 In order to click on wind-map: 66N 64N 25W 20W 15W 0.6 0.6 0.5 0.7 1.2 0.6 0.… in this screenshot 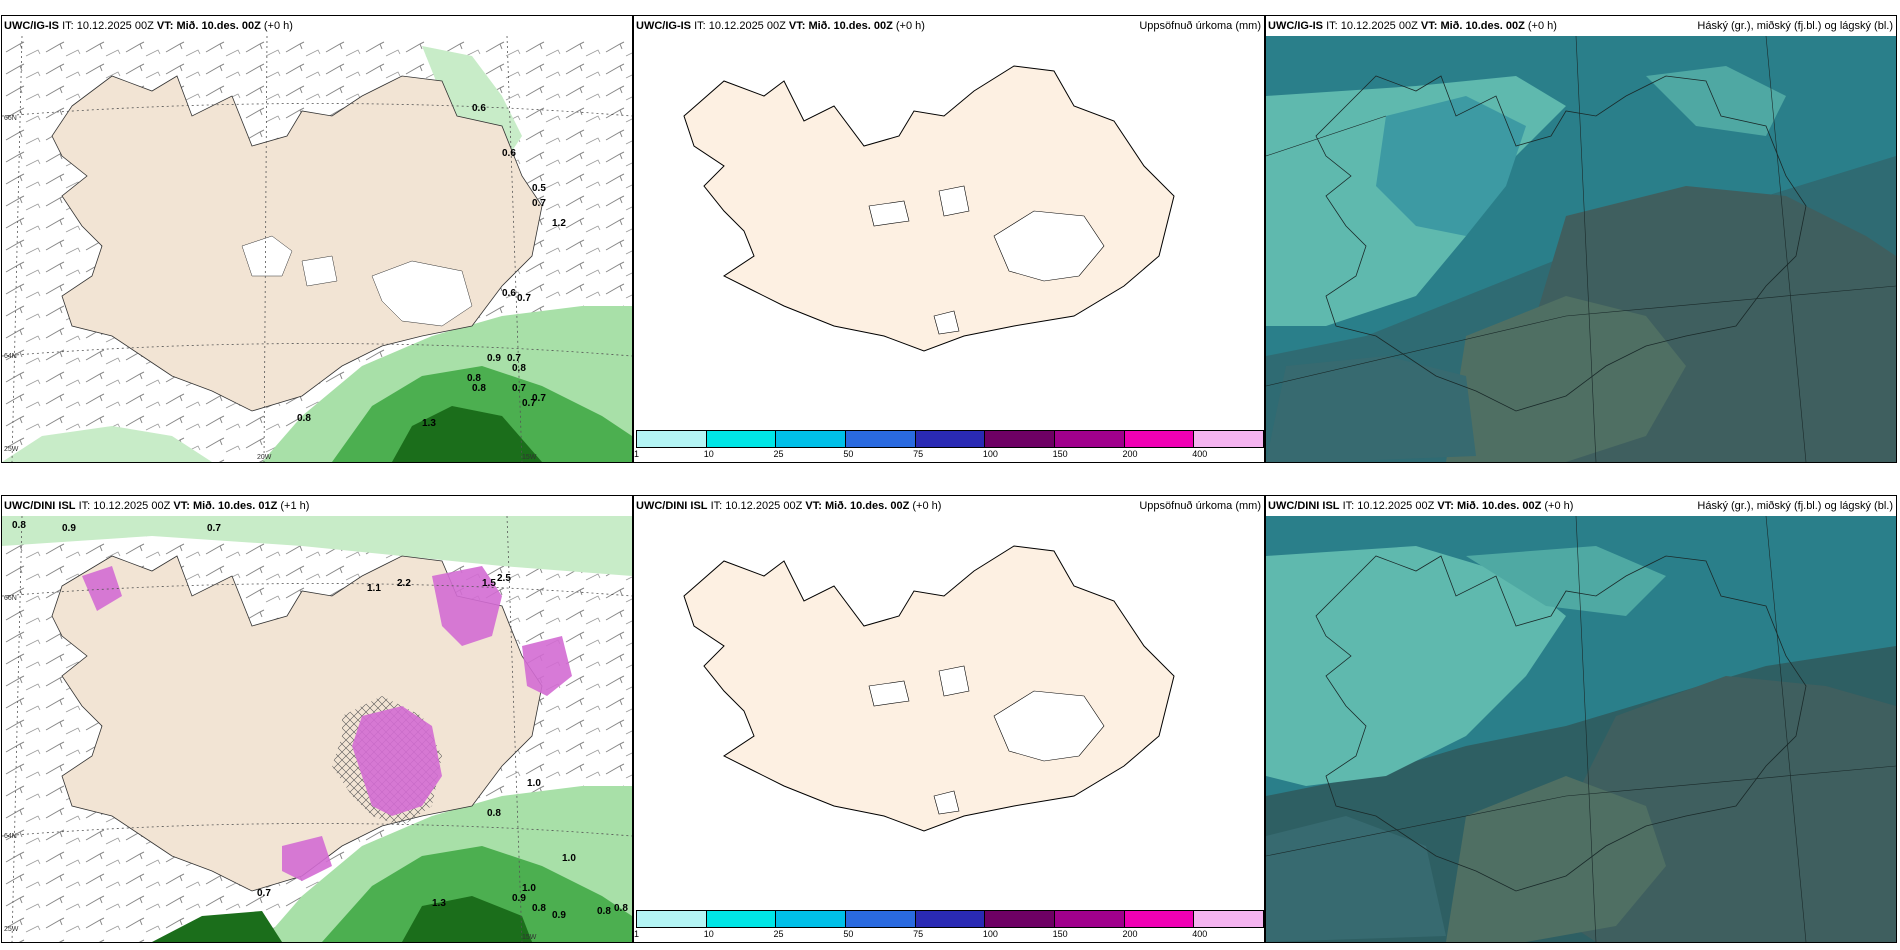, I will do `click(317, 249)`.